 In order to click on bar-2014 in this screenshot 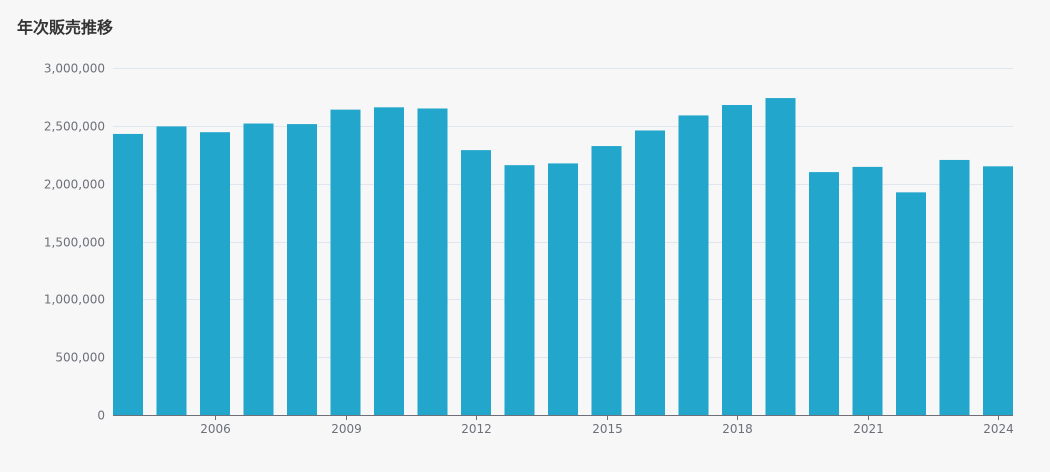, I will do `click(563, 289)`.